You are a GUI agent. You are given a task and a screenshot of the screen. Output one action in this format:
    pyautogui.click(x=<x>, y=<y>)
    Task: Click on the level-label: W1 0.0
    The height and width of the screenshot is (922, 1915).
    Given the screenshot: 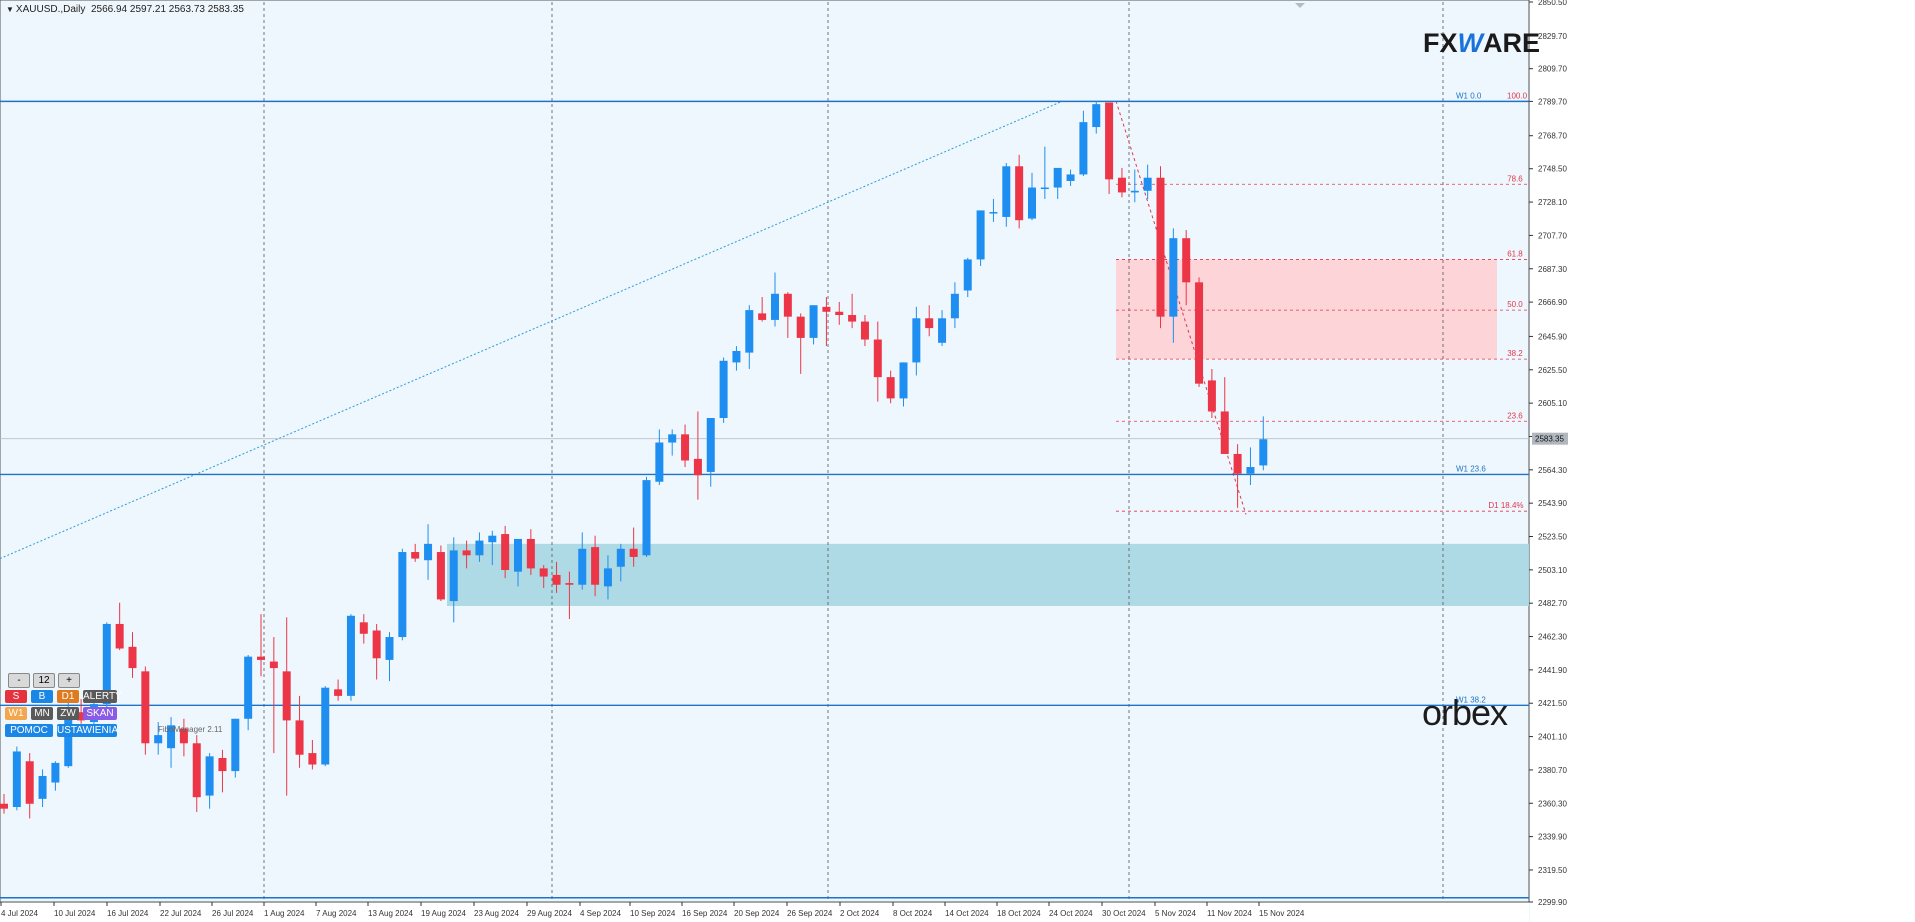 What is the action you would take?
    pyautogui.click(x=1469, y=95)
    